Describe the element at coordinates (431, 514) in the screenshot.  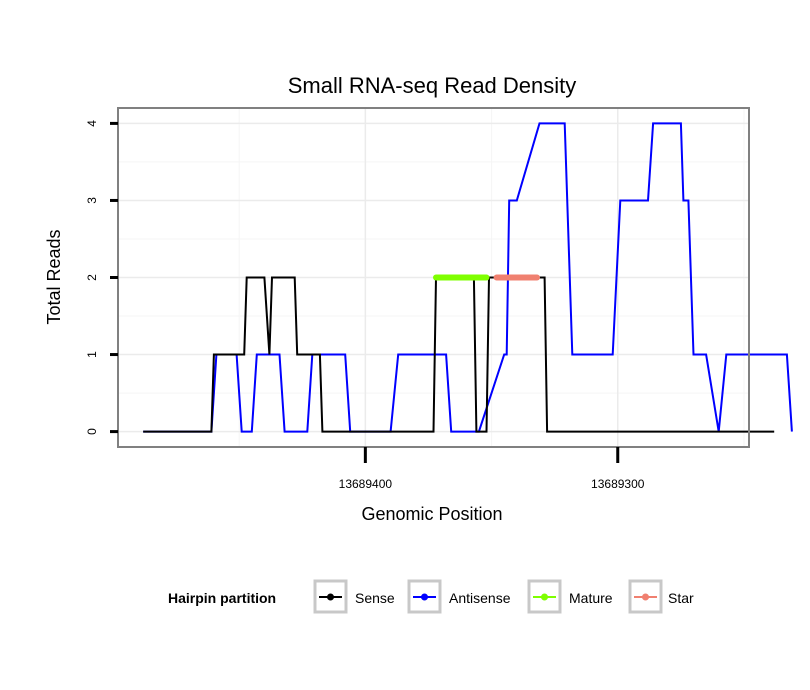
I see `x-axis-title: Genomic Position` at that location.